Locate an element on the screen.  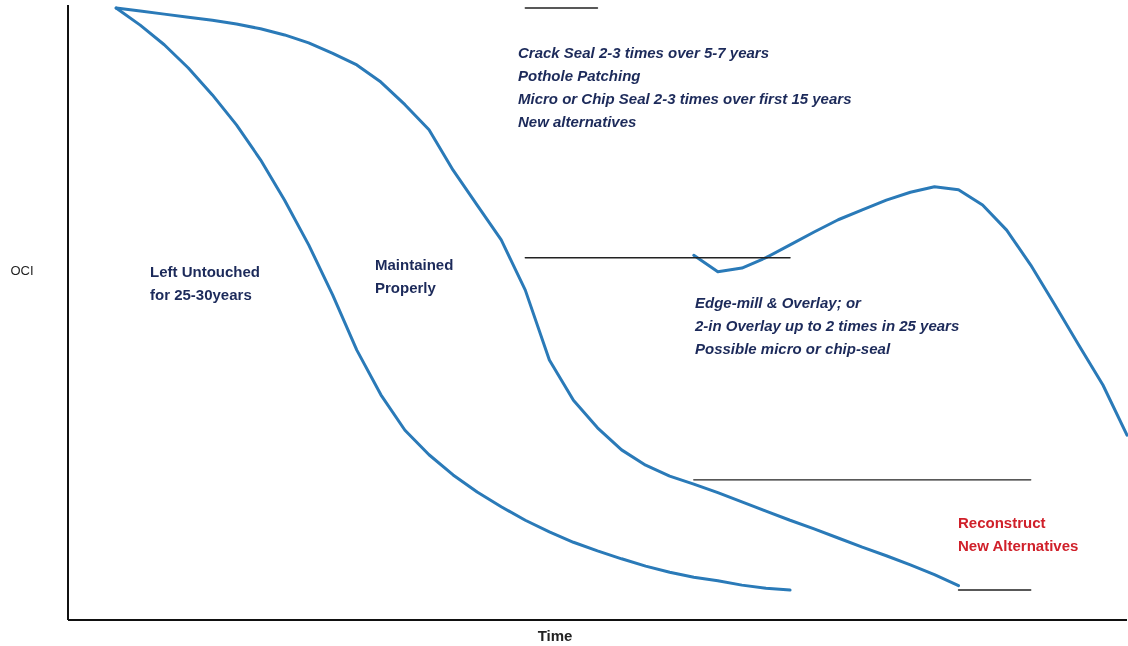
x-axis-title: Time is located at coordinates (555, 635).